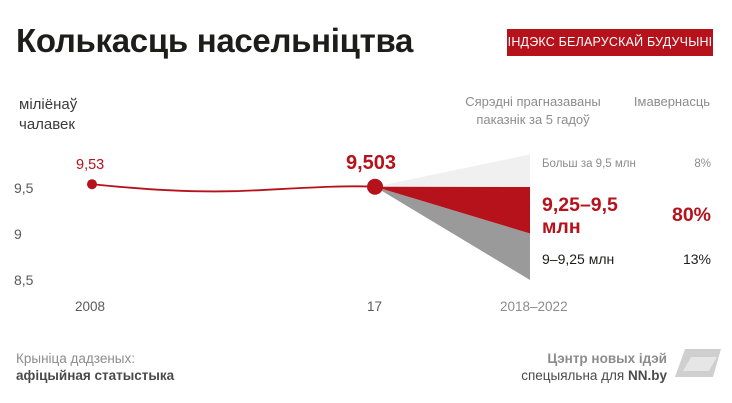 This screenshot has width=732, height=403. What do you see at coordinates (607, 358) in the screenshot?
I see `credit-org: Цэнтр новых ідэй` at bounding box center [607, 358].